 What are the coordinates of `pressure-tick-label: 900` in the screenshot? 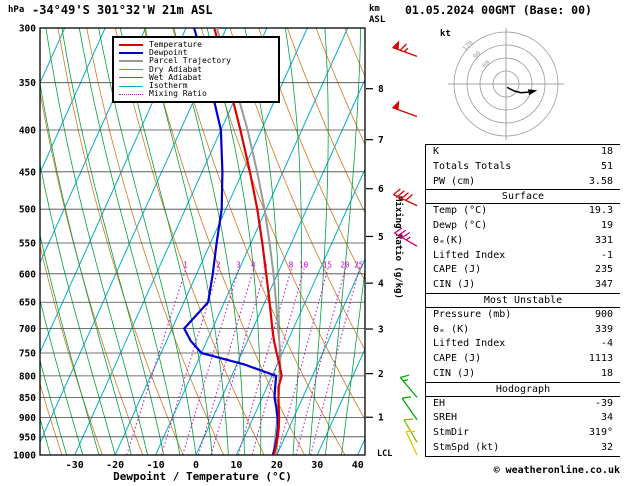 It's located at (27, 418).